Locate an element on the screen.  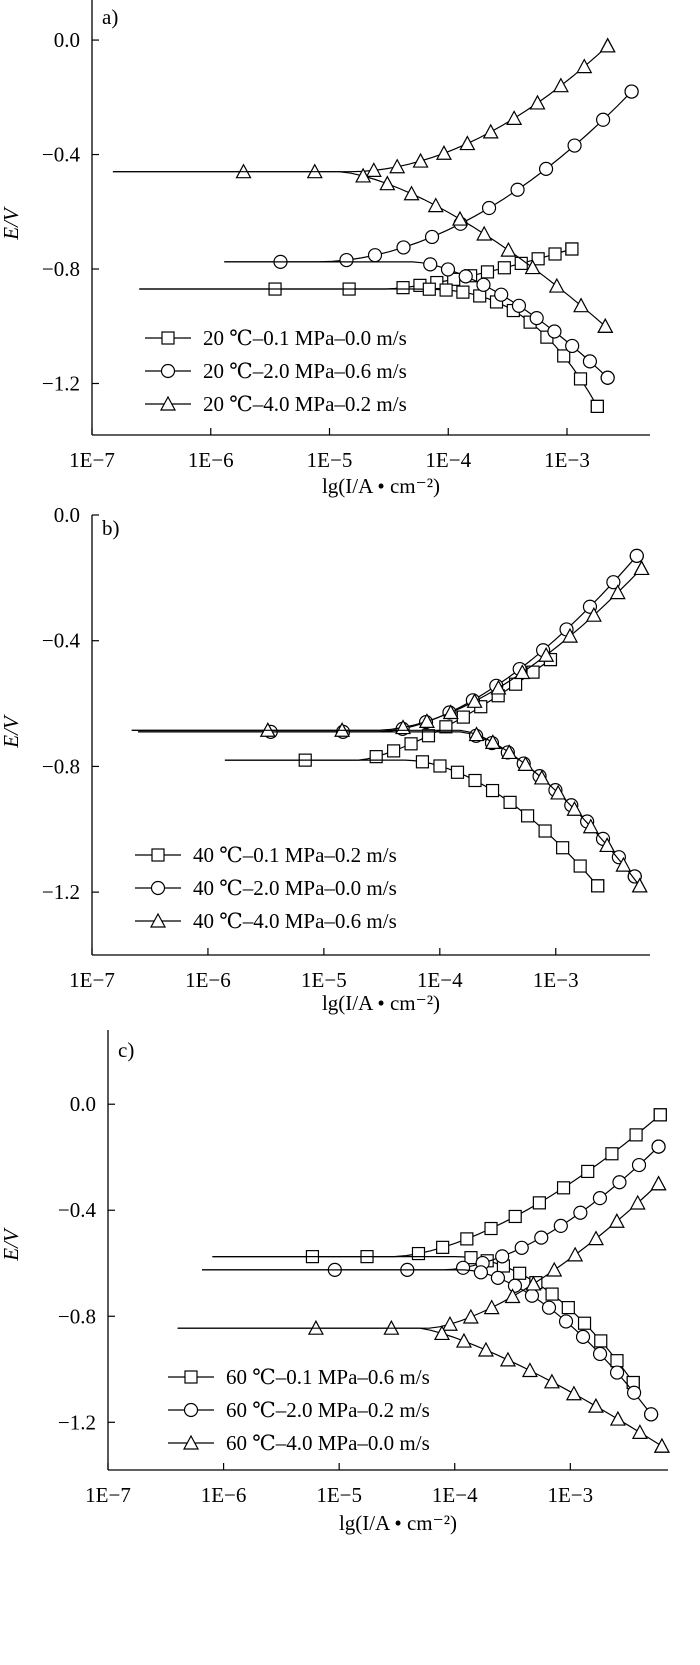
legend-entry: 60 ℃–2.0 MPa–0.2 m/s is located at coordinates (328, 1410).